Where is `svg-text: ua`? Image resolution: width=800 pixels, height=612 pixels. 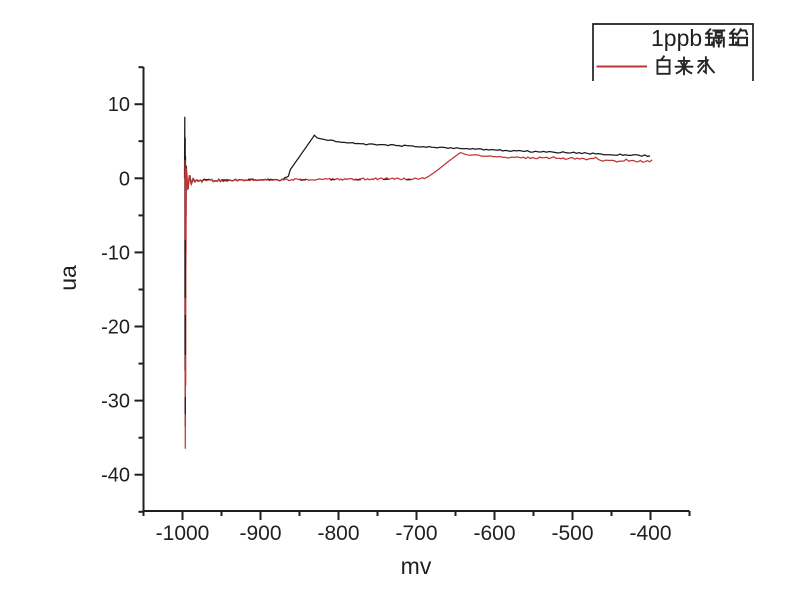
svg-text: ua is located at coordinates (68, 278).